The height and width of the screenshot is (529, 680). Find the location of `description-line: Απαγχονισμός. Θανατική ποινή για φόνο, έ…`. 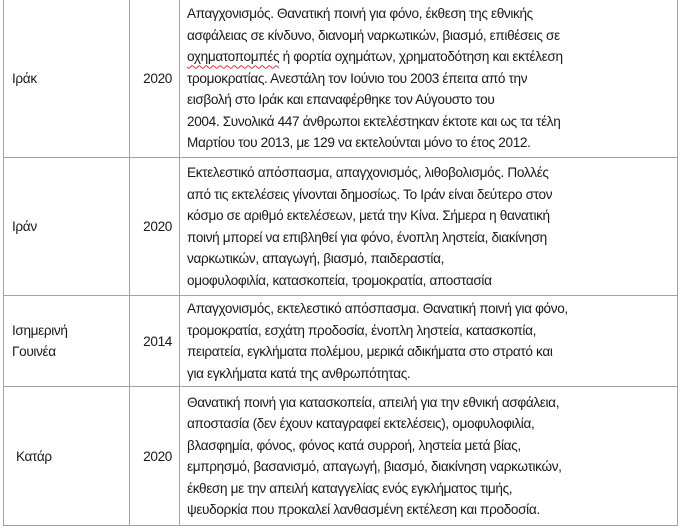

description-line: Απαγχονισμός. Θανατική ποινή για φόνο, έ… is located at coordinates (360, 14).